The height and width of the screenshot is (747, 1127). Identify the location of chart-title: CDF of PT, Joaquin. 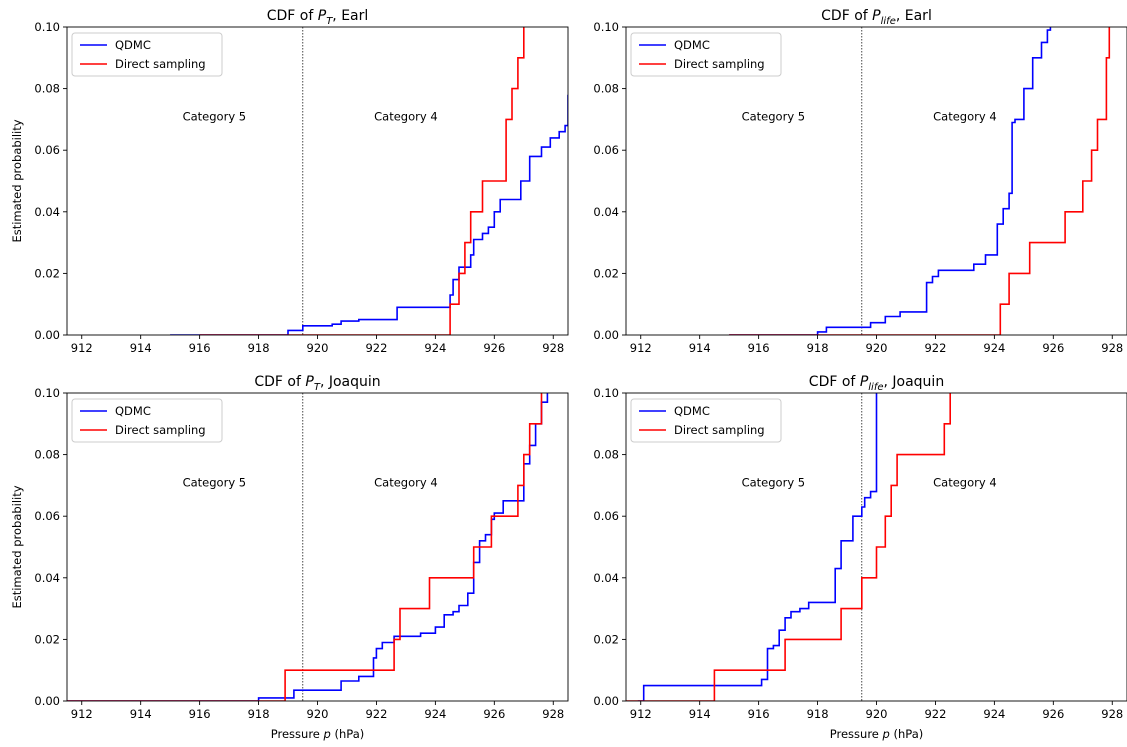
(317, 383).